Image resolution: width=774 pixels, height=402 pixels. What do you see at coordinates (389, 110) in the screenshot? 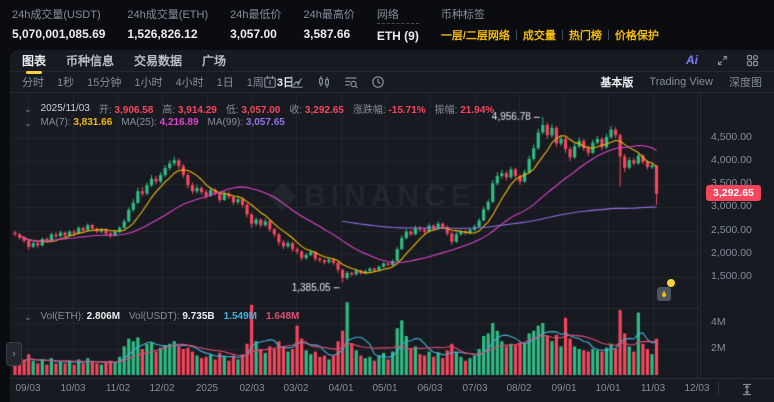
I see `legend-field: 涨跌幅: -15.71%` at bounding box center [389, 110].